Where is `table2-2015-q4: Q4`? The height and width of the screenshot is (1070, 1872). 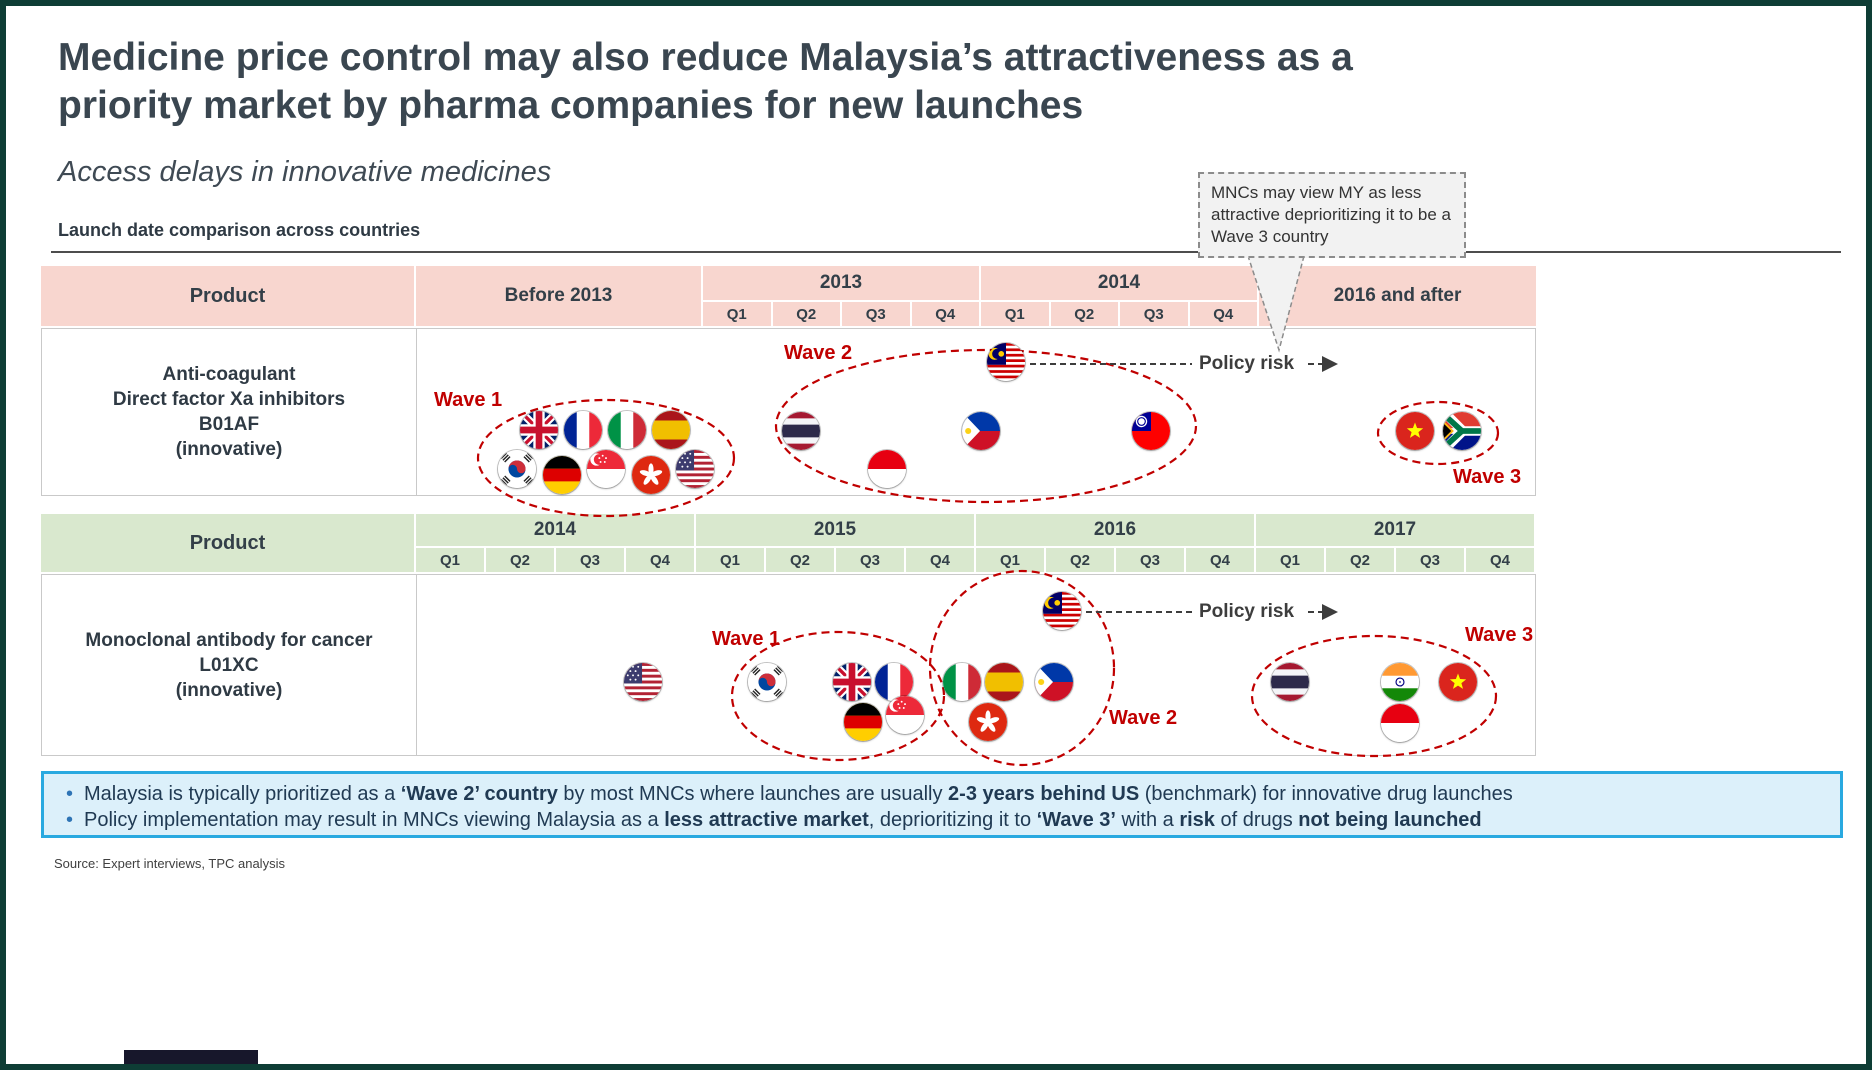 table2-2015-q4: Q4 is located at coordinates (940, 560).